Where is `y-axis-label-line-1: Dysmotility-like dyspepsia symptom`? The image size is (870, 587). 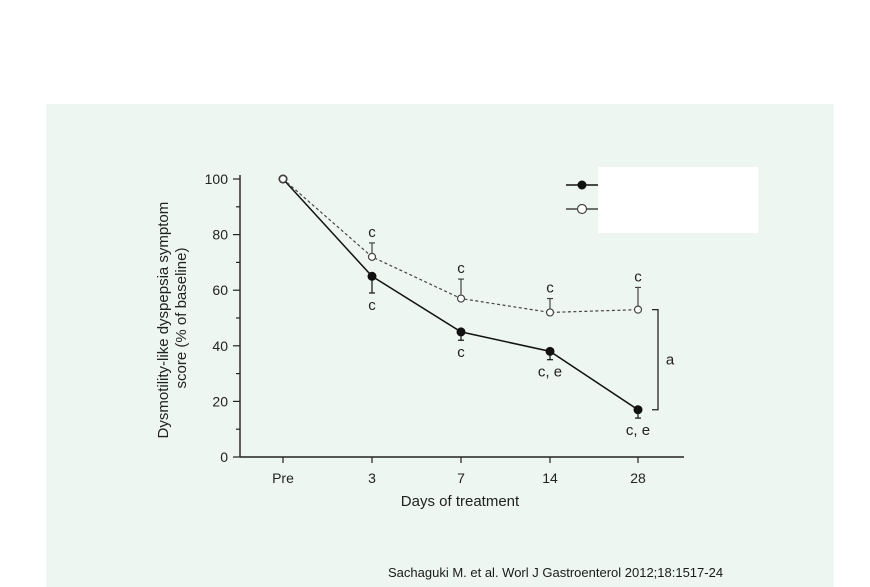
y-axis-label-line-1: Dysmotility-like dyspepsia symptom is located at coordinates (163, 320).